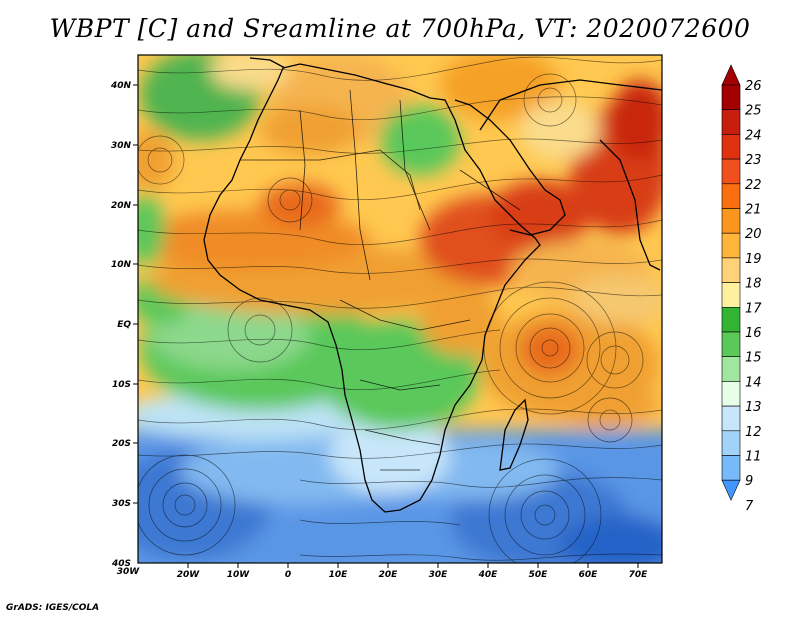  Describe the element at coordinates (189, 575) in the screenshot. I see `lon-tick-label: 20W` at that location.